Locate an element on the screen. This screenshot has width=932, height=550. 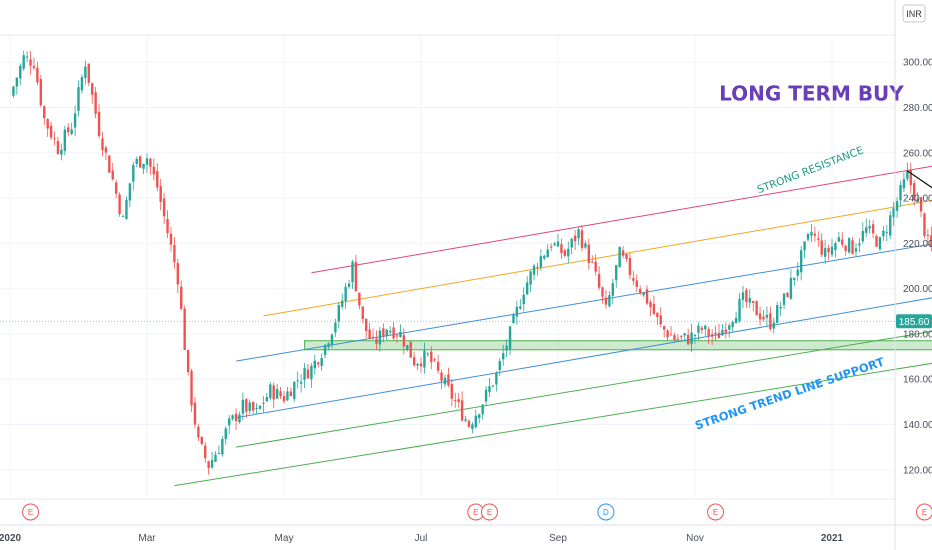
y-tick-label: 120.00 is located at coordinates (917, 470).